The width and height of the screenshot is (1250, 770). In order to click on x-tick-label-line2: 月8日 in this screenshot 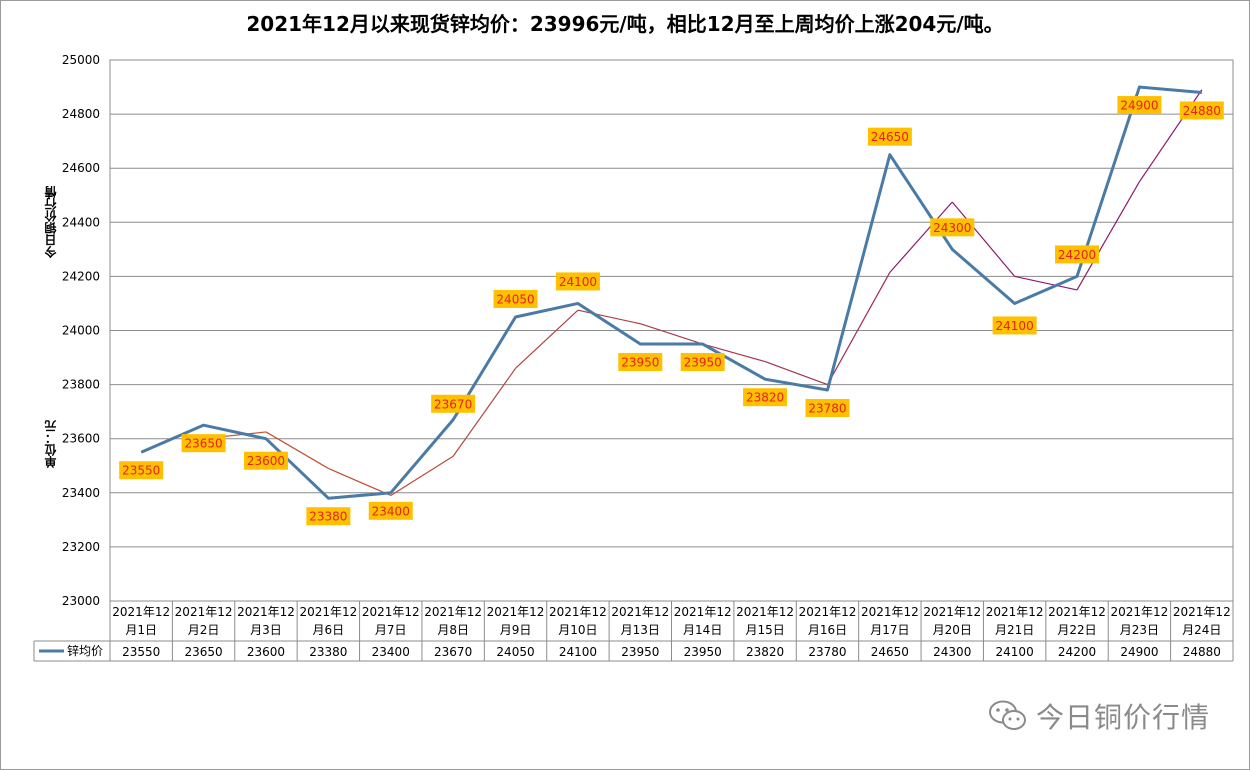, I will do `click(453, 630)`.